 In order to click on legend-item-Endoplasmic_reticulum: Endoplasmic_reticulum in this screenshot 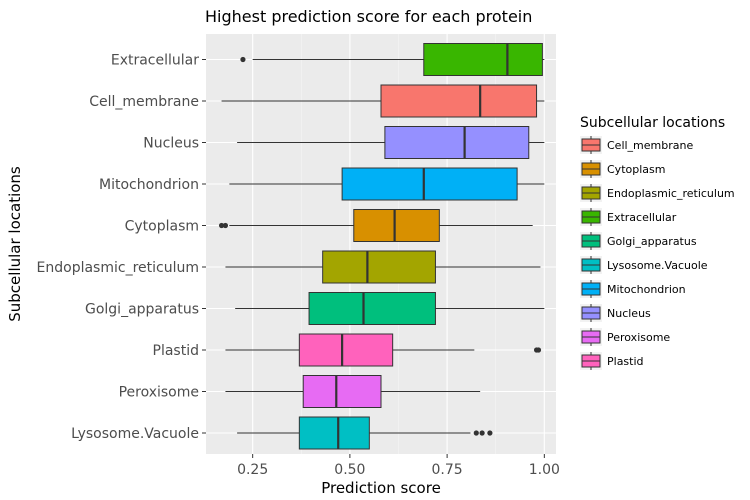, I will do `click(657, 193)`.